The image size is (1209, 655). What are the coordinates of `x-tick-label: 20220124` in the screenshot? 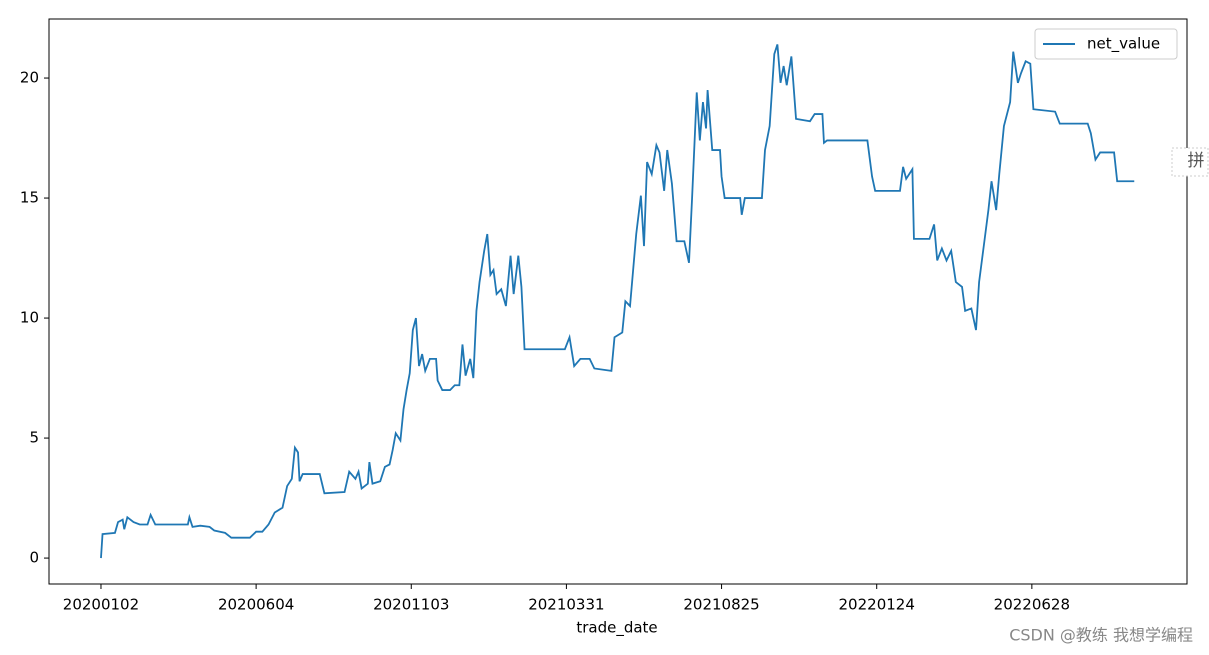 It's located at (877, 605).